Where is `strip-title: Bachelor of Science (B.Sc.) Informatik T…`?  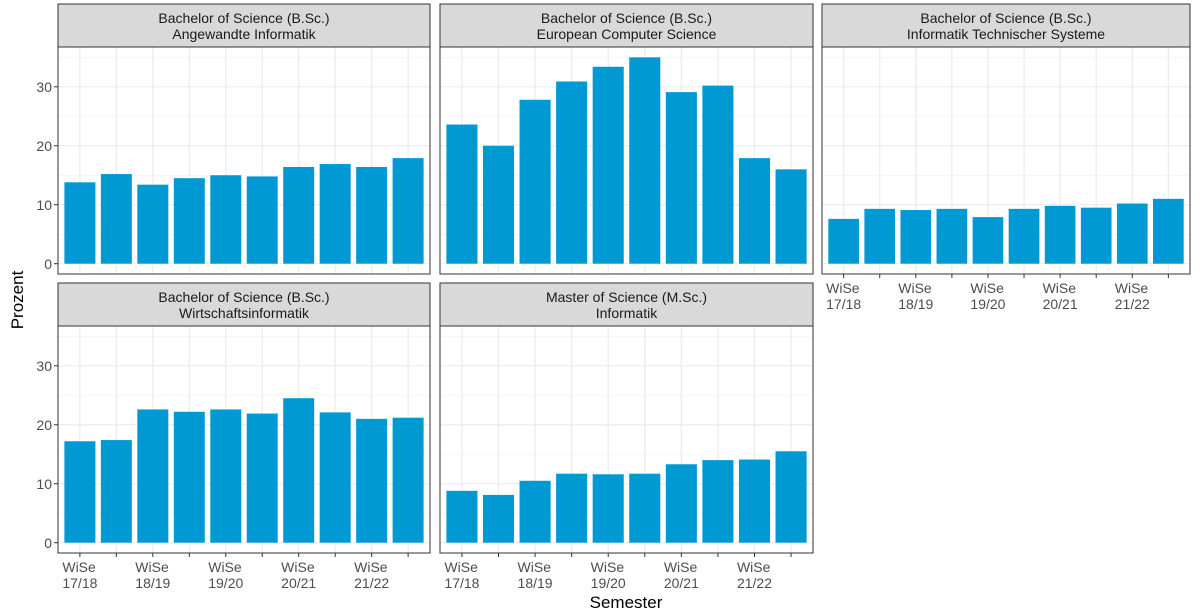
strip-title: Bachelor of Science (B.Sc.) Informatik T… is located at coordinates (1006, 25).